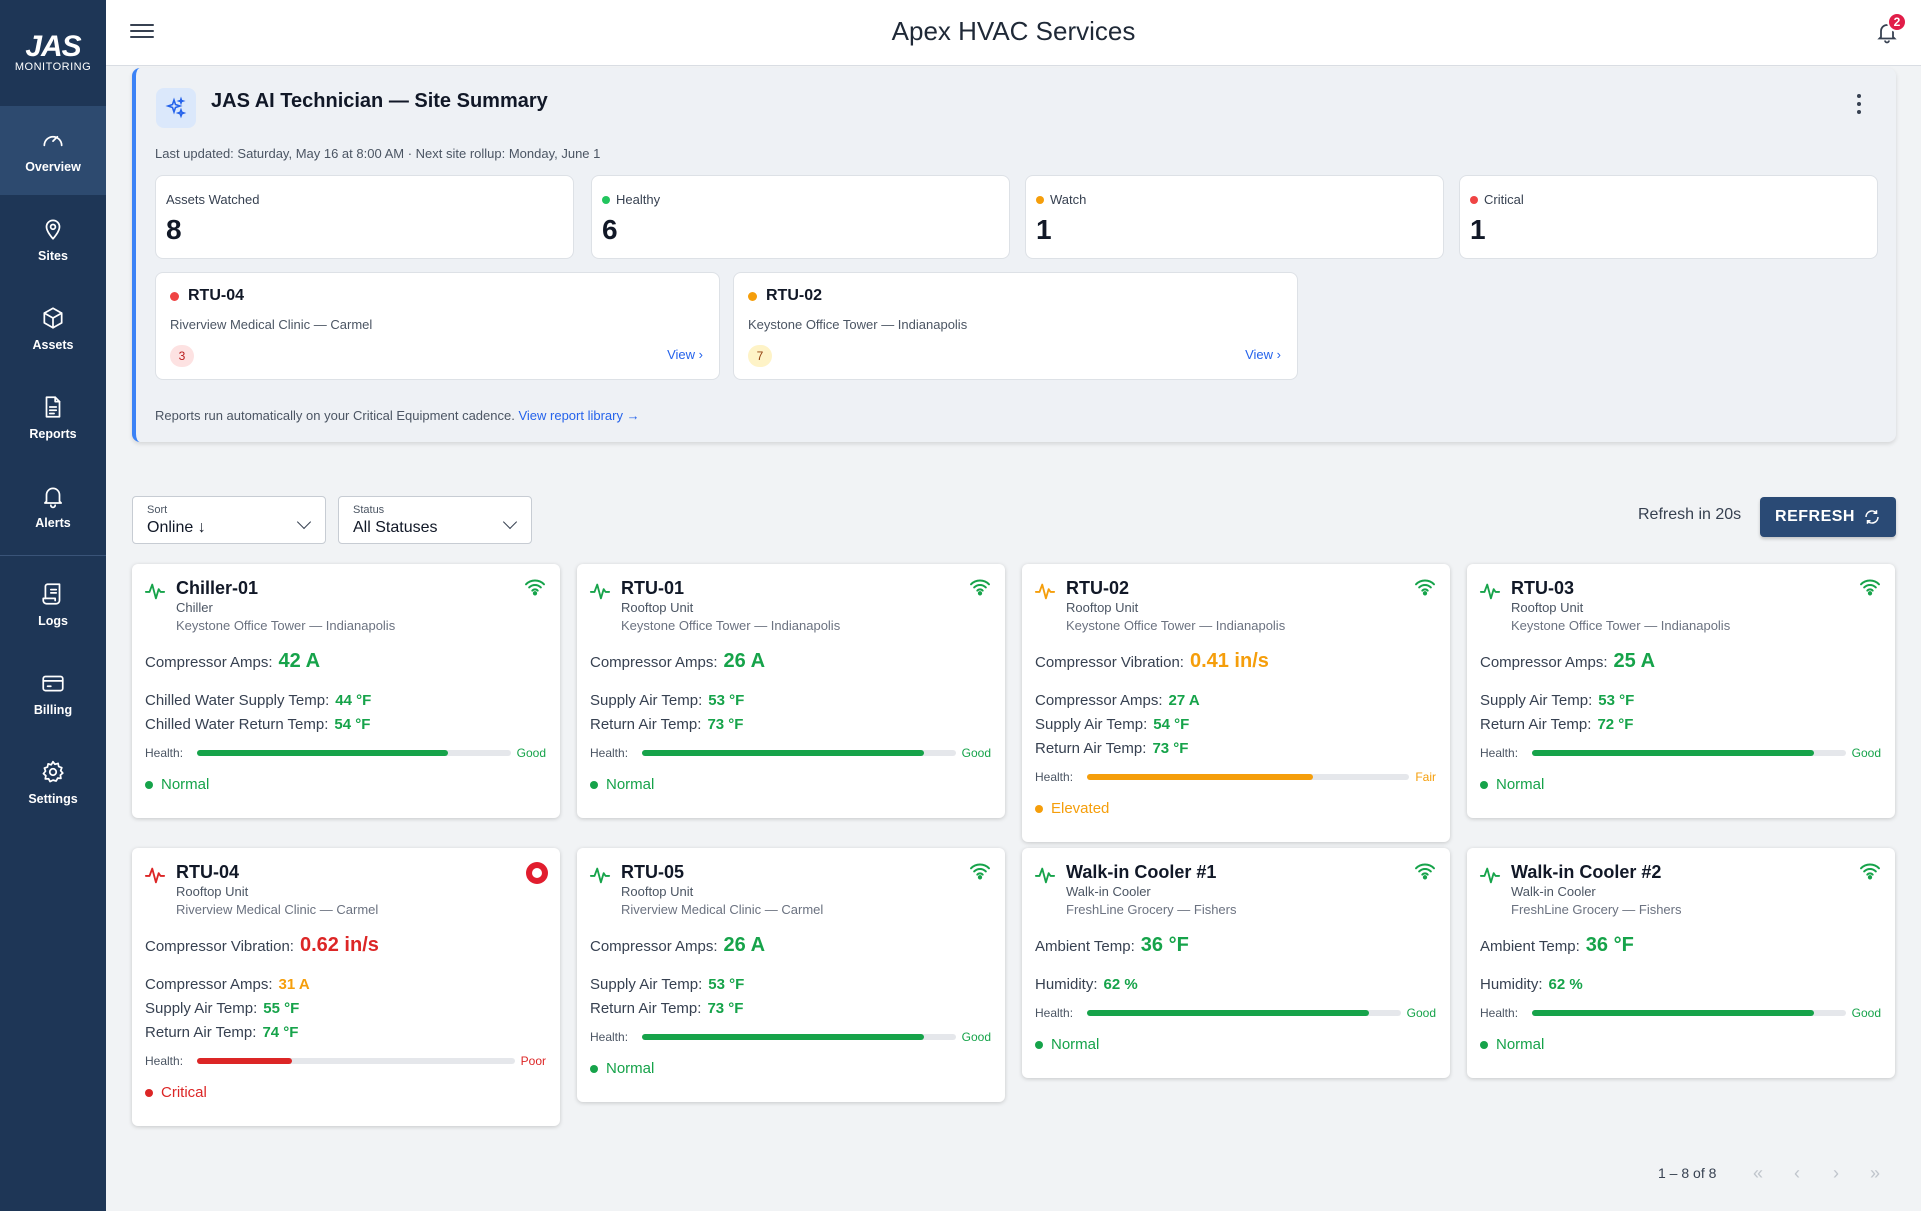 The image size is (1921, 1211). I want to click on alert-asset-name: RTU-04, so click(216, 295).